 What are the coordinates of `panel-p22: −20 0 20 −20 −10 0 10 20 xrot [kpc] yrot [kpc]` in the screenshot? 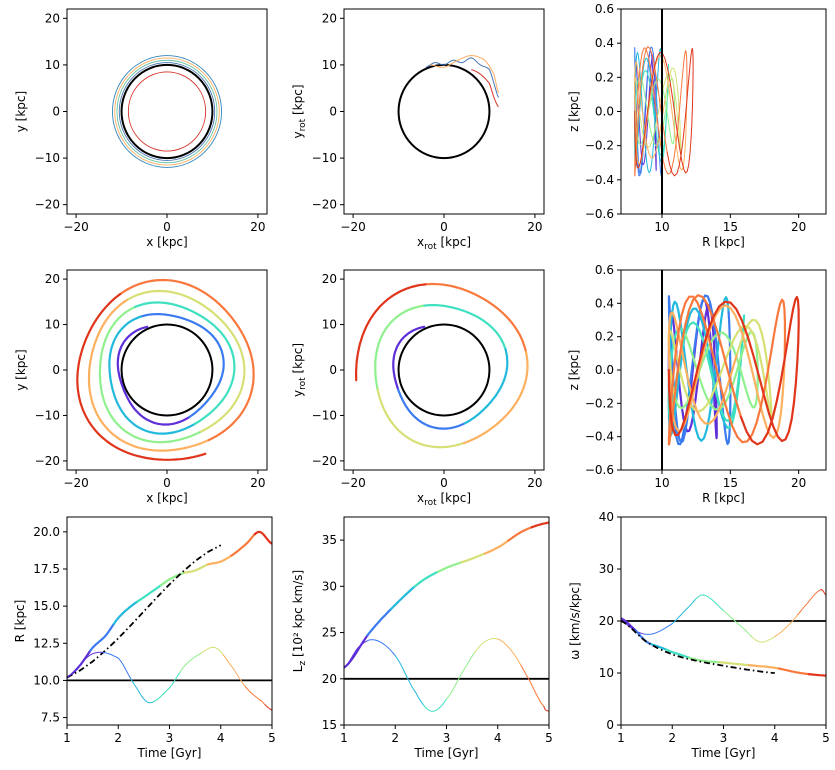 It's located at (418, 388).